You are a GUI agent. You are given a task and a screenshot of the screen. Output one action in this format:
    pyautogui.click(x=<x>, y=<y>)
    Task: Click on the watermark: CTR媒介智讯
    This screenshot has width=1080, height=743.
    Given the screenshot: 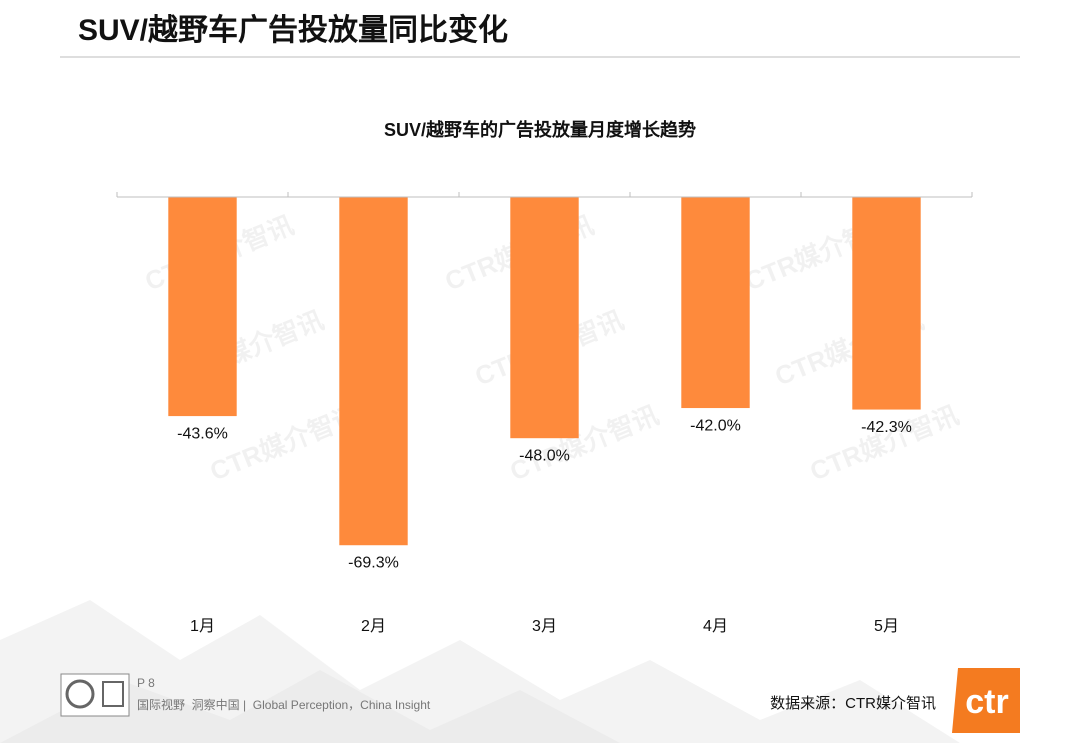 What is the action you would take?
    pyautogui.click(x=884, y=443)
    